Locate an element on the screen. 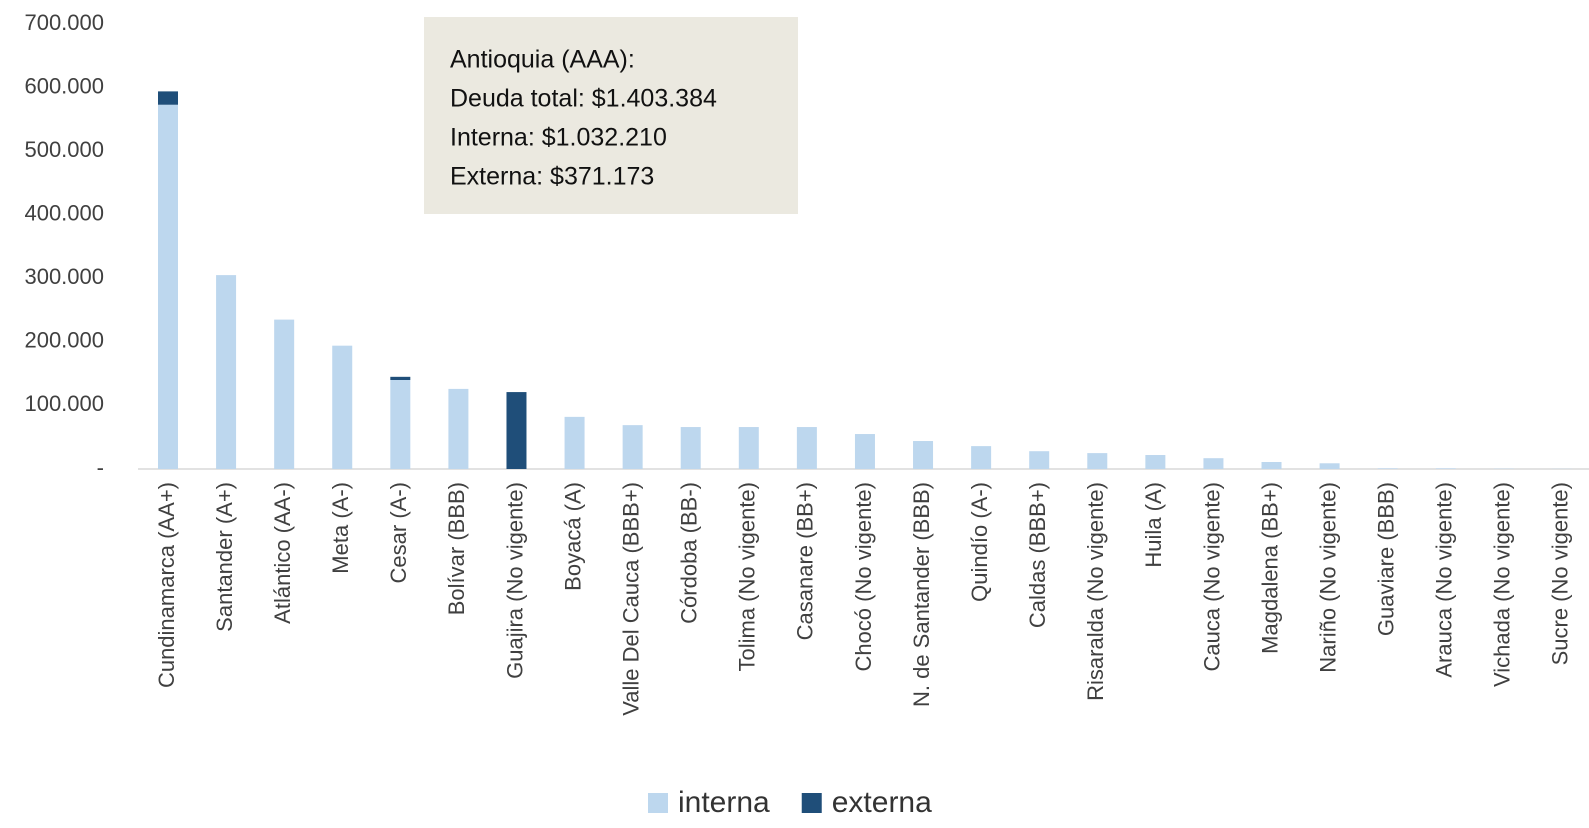 Image resolution: width=1589 pixels, height=828 pixels. legend-label: interna is located at coordinates (724, 802).